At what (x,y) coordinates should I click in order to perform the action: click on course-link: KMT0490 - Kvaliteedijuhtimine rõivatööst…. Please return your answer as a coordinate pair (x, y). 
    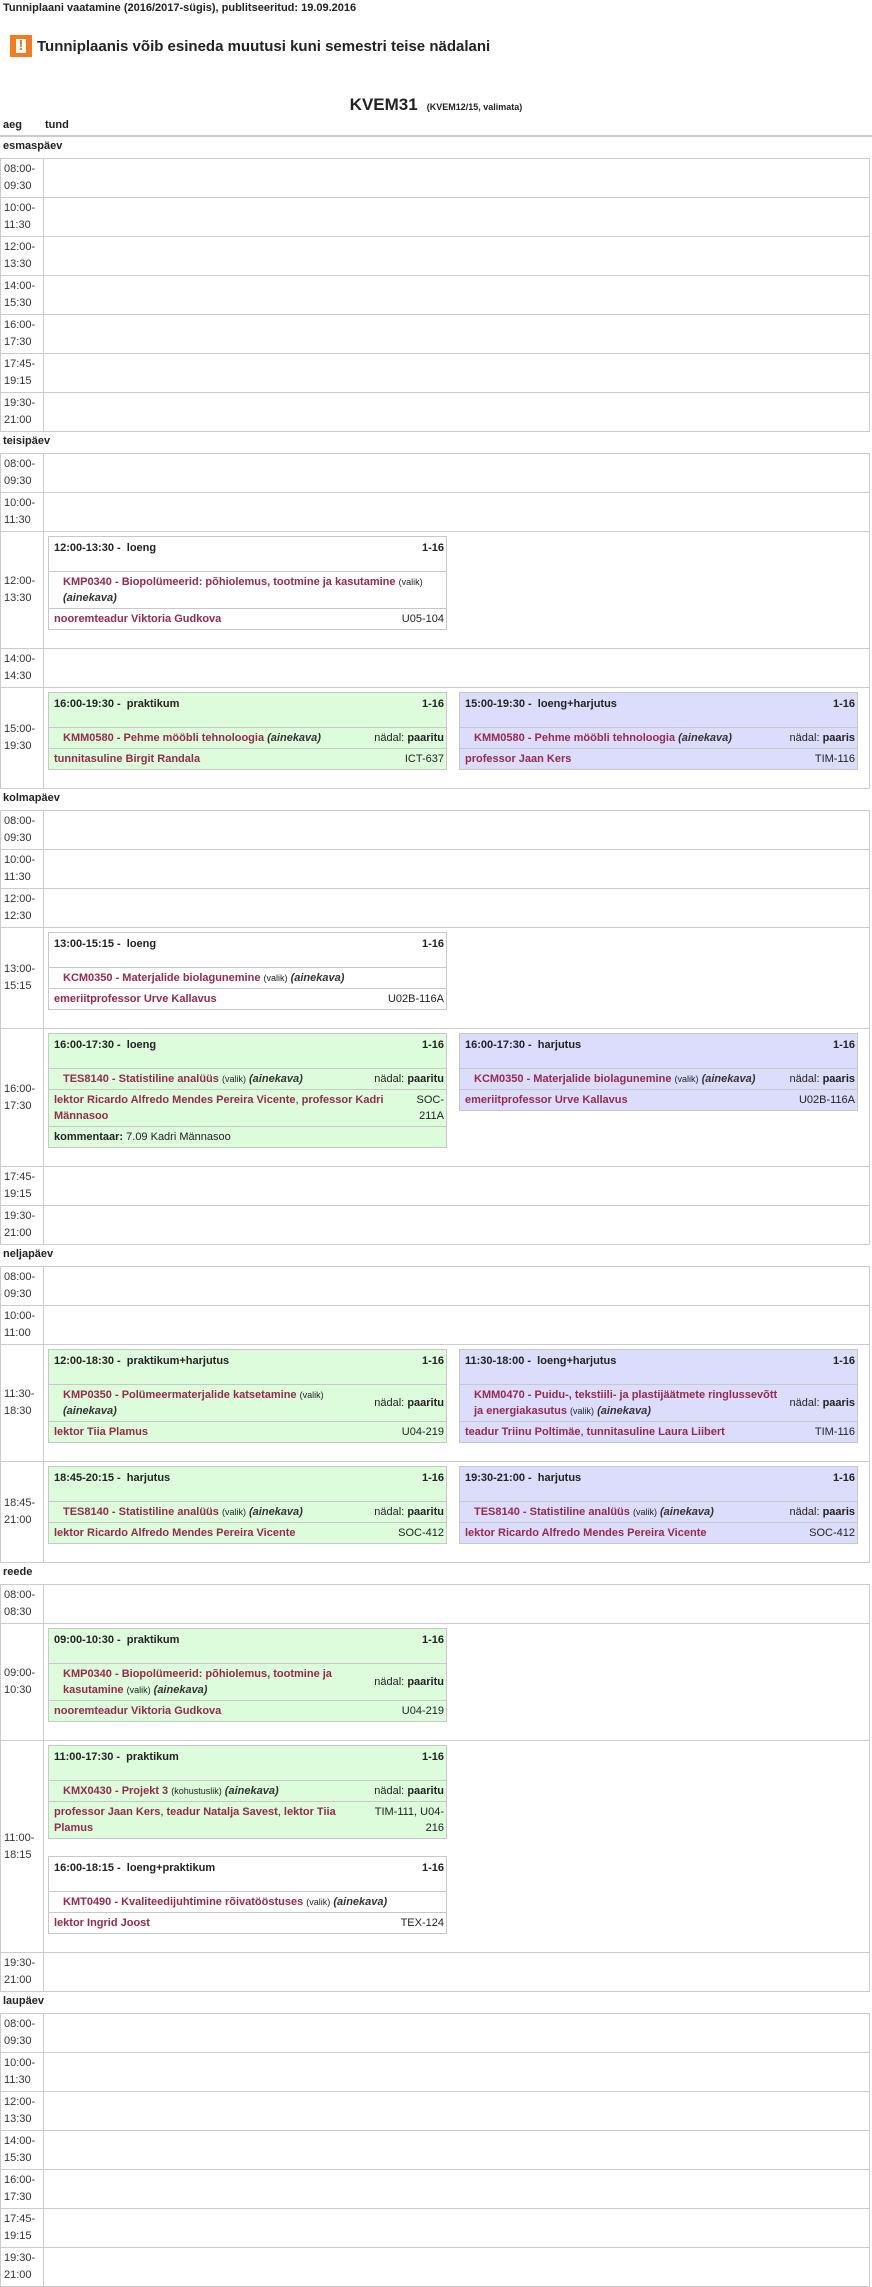
    Looking at the image, I should click on (183, 1902).